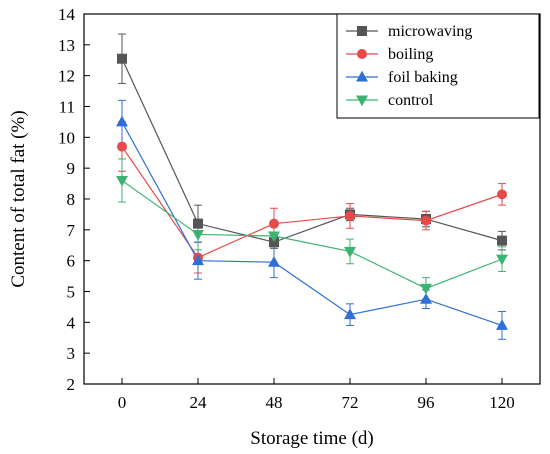  What do you see at coordinates (438, 66) in the screenshot?
I see `legend: microwaving boiling foil baking control` at bounding box center [438, 66].